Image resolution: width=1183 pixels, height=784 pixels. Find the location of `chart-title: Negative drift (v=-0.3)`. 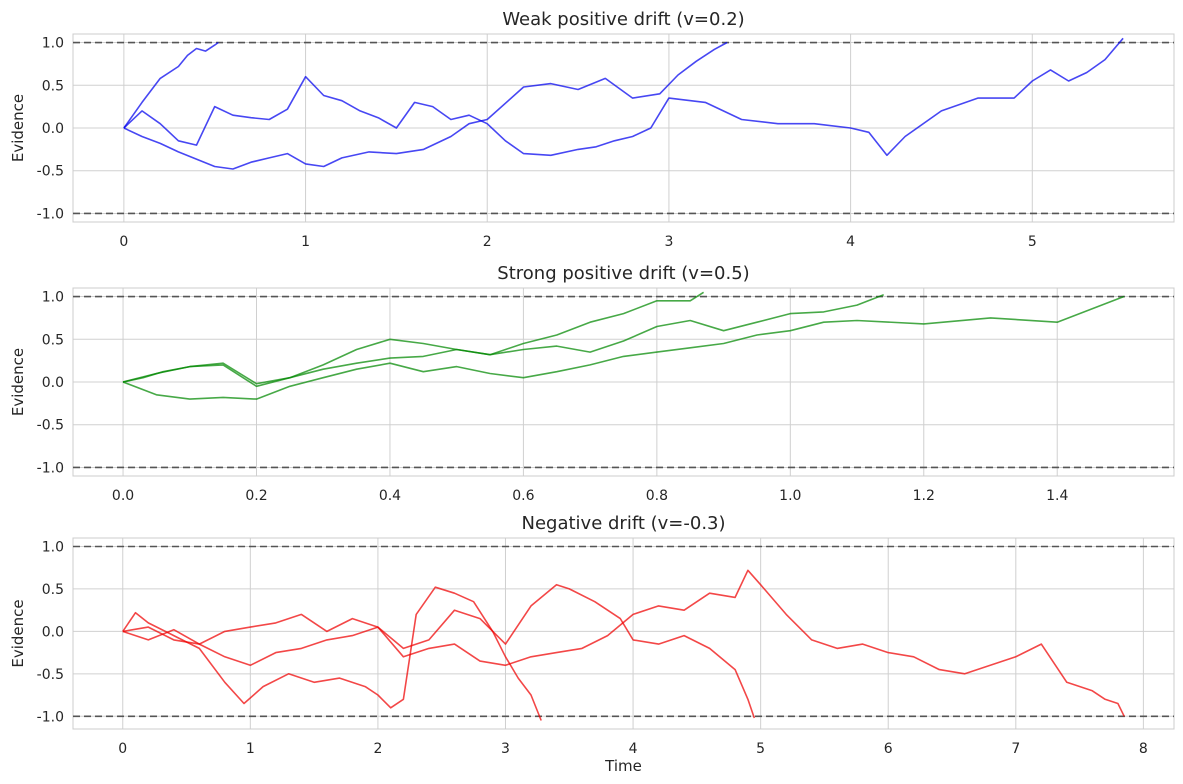

chart-title: Negative drift (v=-0.3) is located at coordinates (623, 523).